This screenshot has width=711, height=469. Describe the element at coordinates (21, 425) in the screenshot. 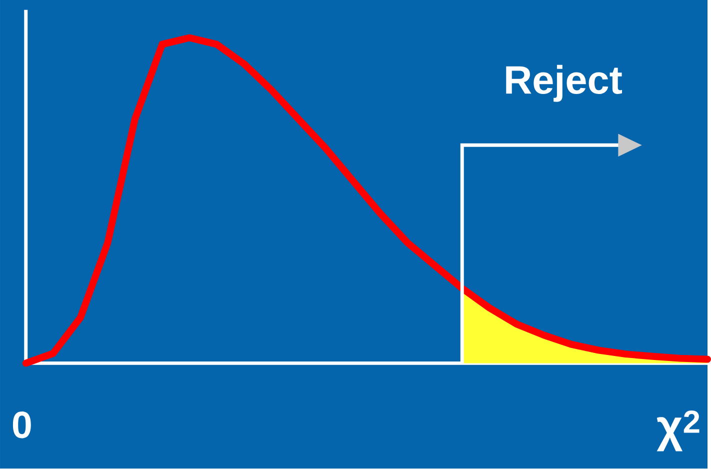

I see `text: 0` at that location.